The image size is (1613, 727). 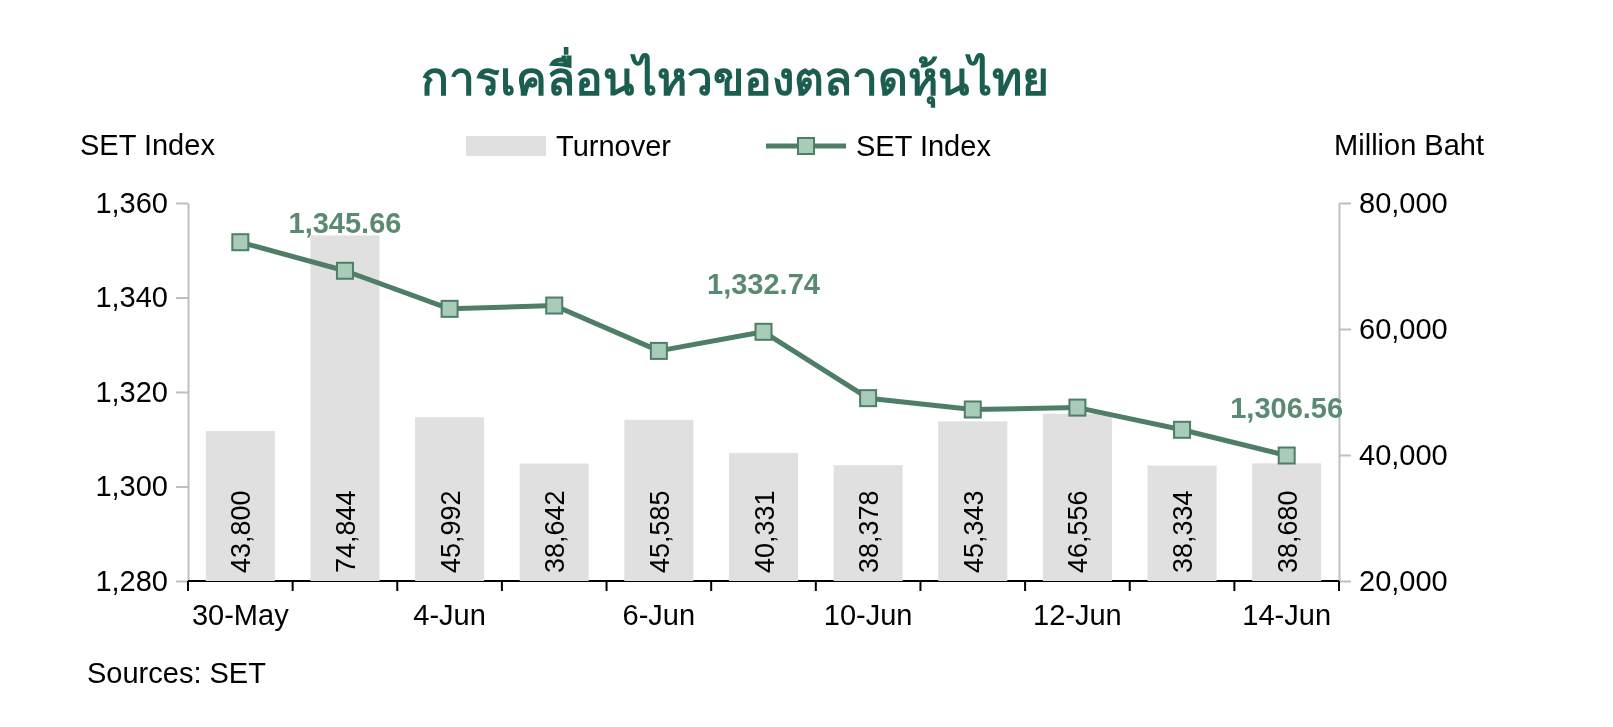 I want to click on data-label: 38,378, so click(x=869, y=531).